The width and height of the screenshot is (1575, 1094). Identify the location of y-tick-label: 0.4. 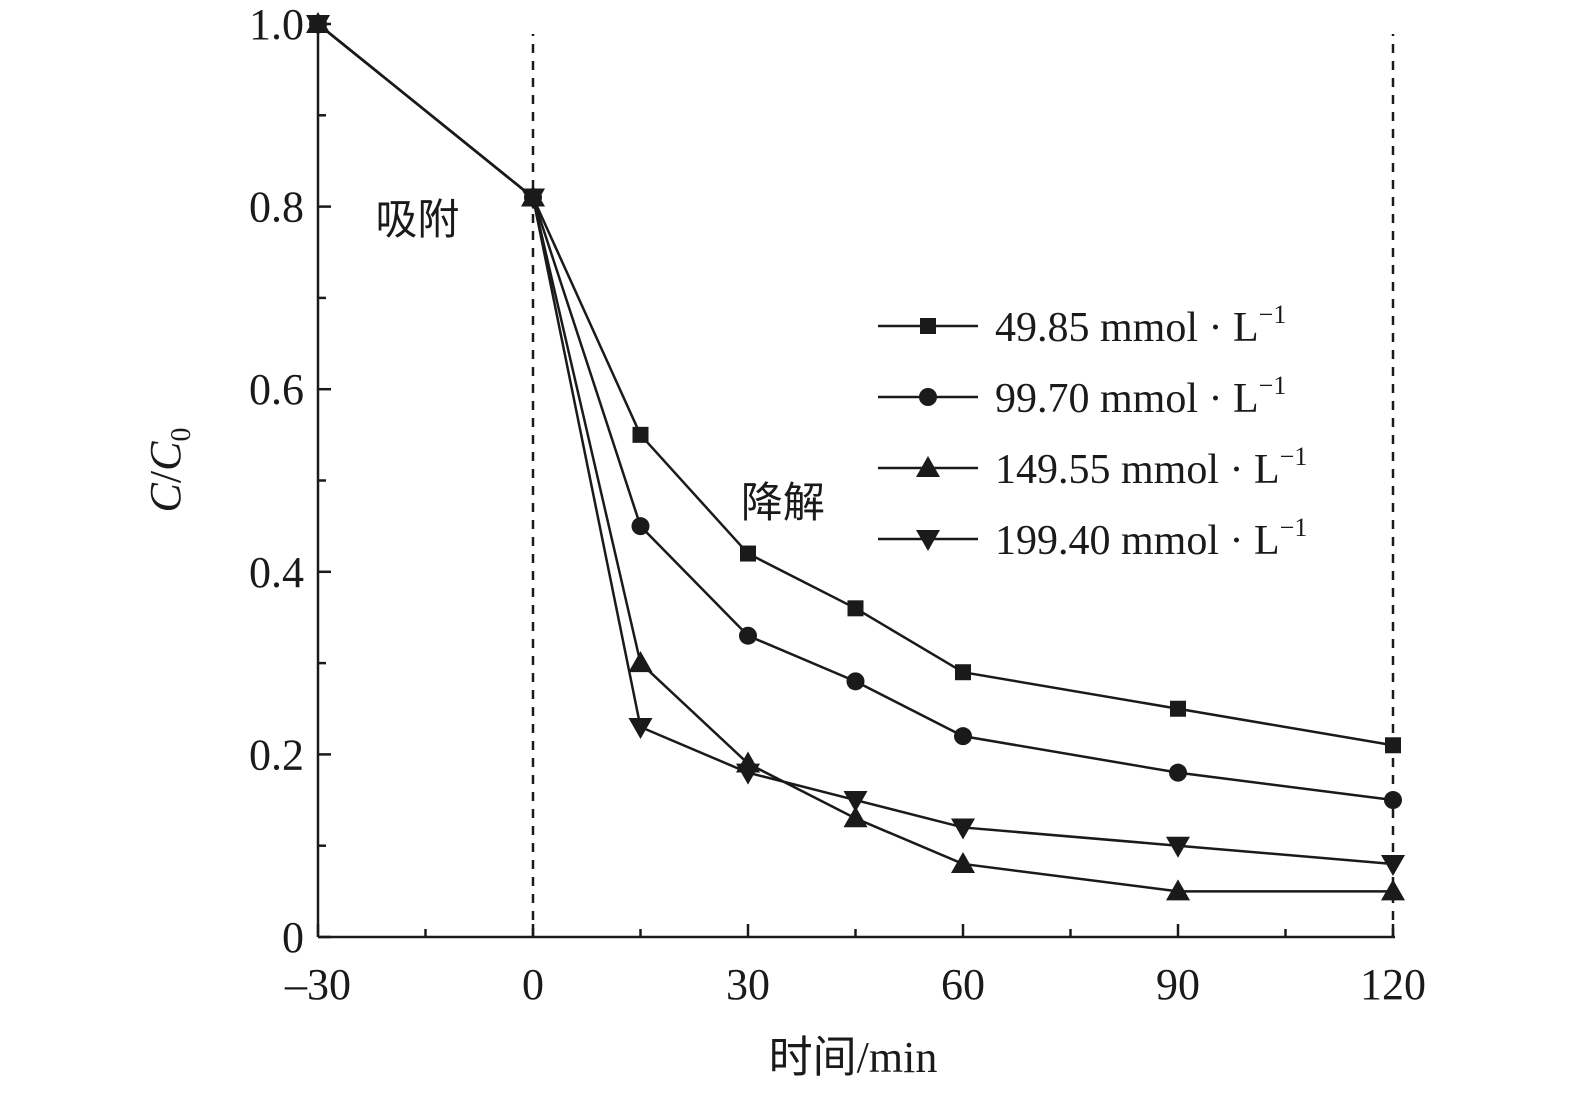
(276, 572).